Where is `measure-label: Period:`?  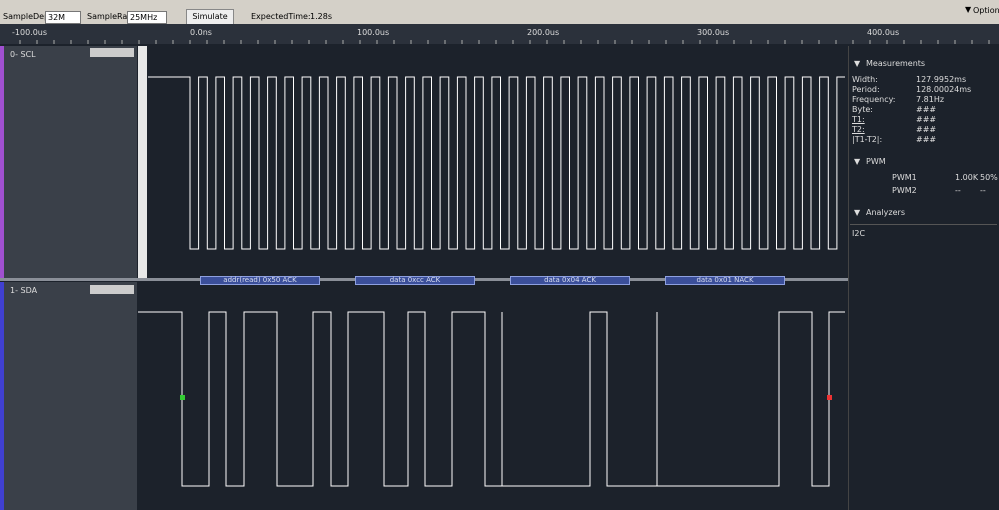 measure-label: Period: is located at coordinates (866, 89).